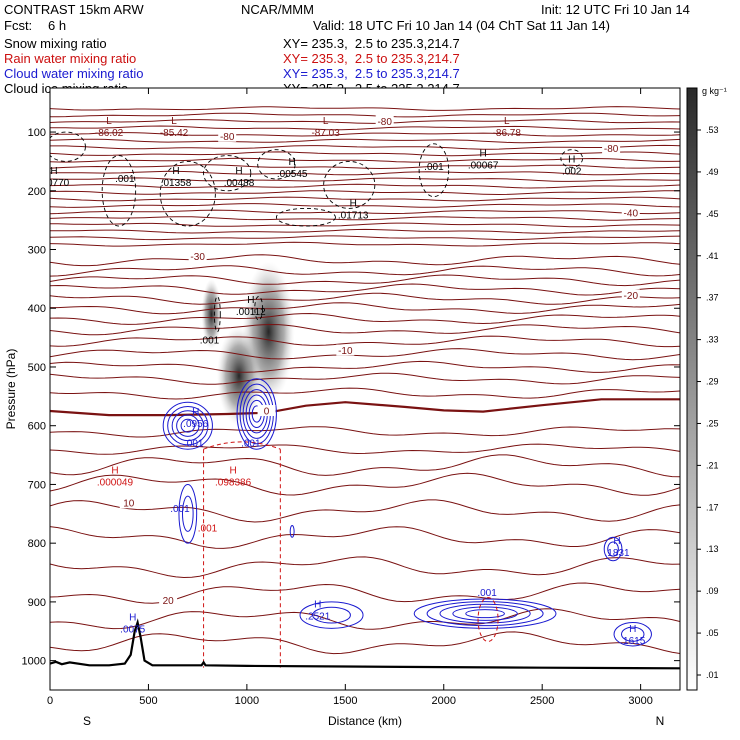 The height and width of the screenshot is (740, 740). I want to click on extremum-value: .00112, so click(251, 312).